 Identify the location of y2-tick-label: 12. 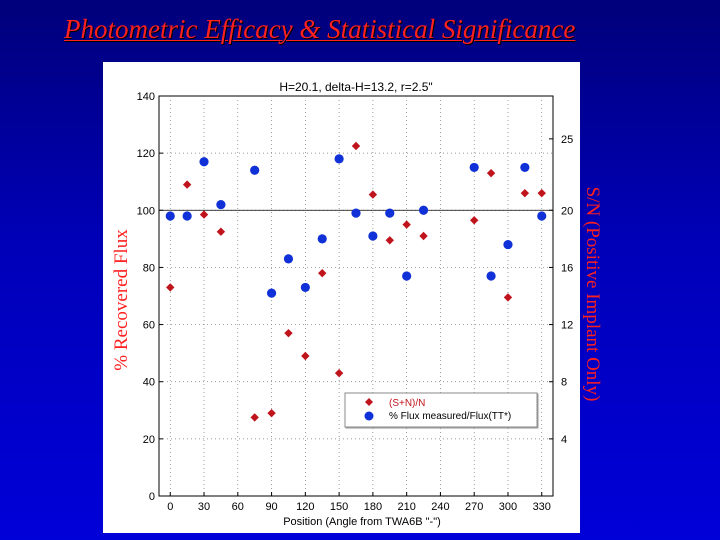
(567, 326).